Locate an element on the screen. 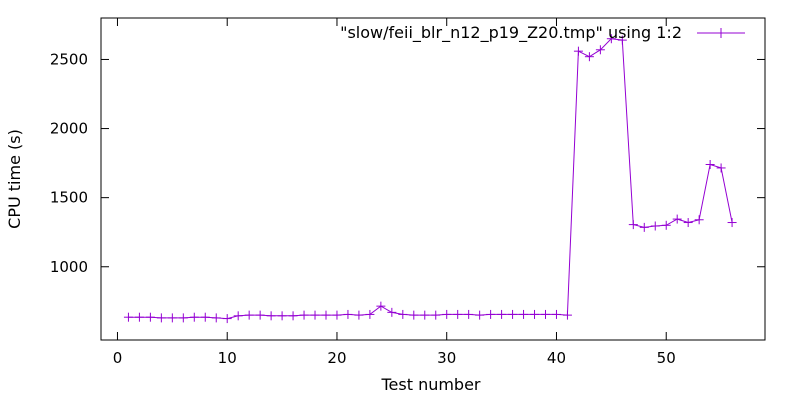  y-tick-label: 1500 is located at coordinates (69, 198).